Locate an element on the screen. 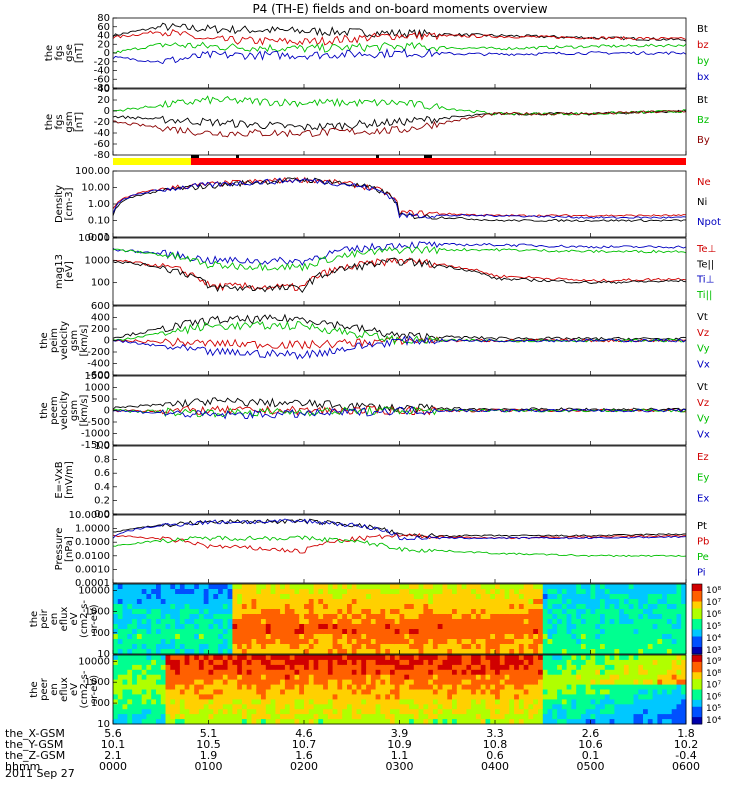  series-line-Ti⊥ is located at coordinates (399, 253).